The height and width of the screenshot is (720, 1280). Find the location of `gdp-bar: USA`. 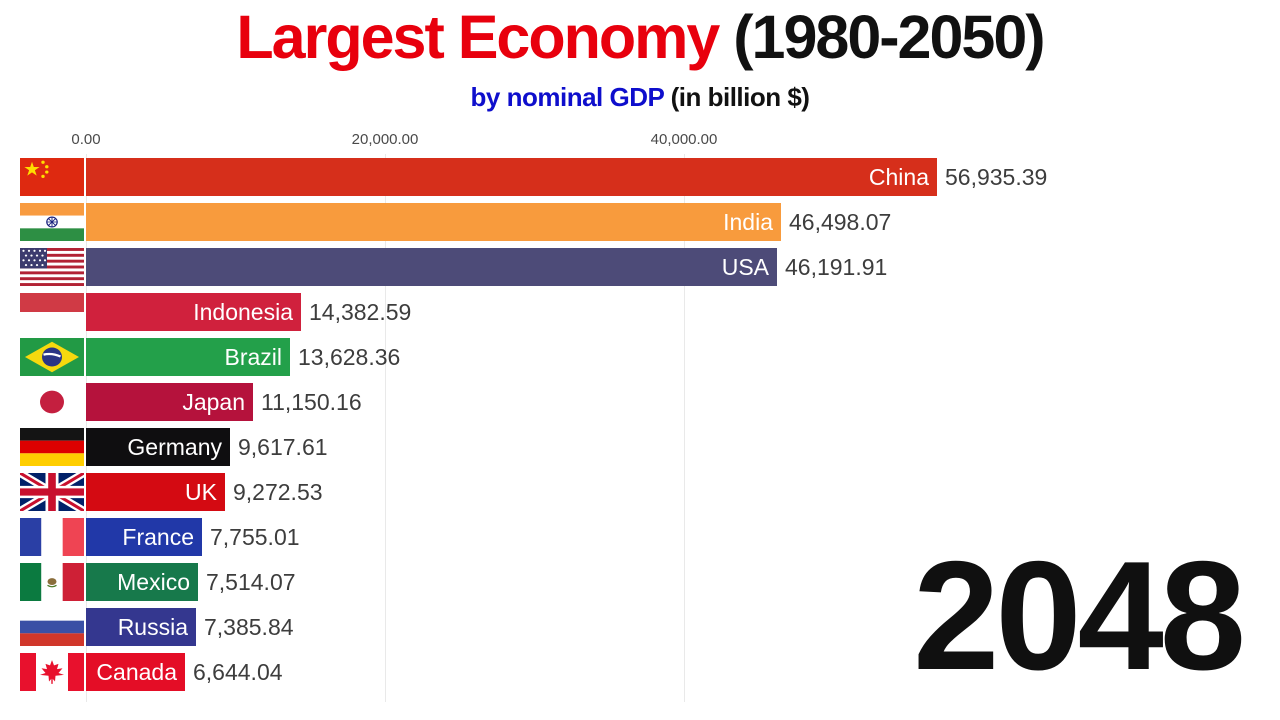

gdp-bar: USA is located at coordinates (431, 267).